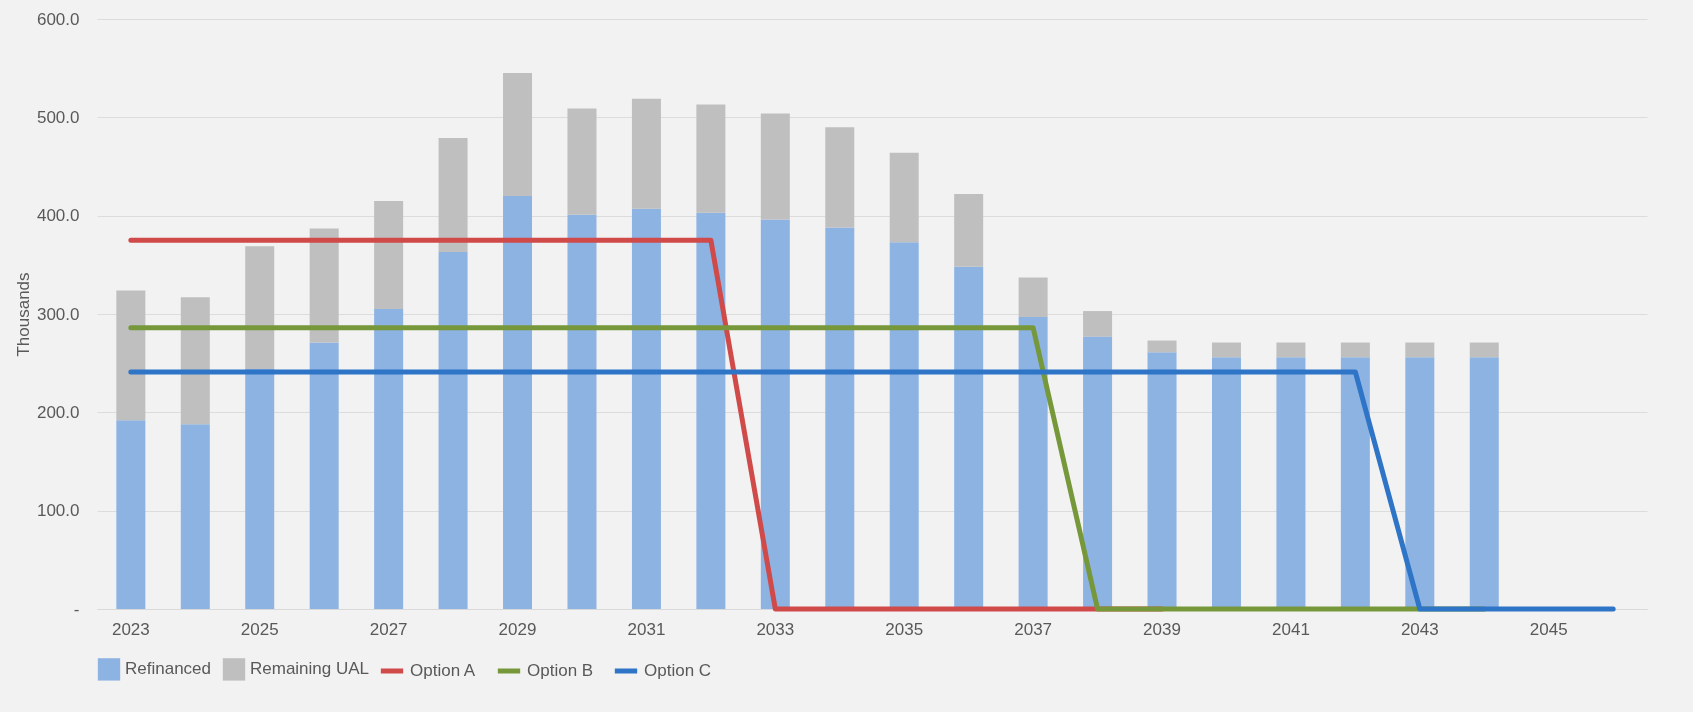 This screenshot has height=712, width=1693. I want to click on y-tick-label: 100.0, so click(58, 511).